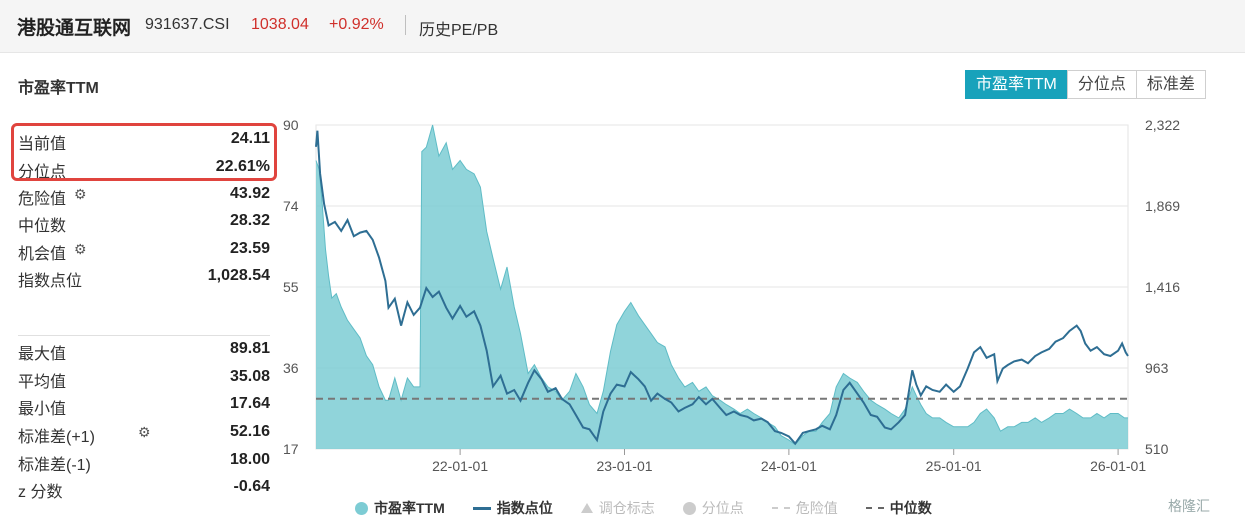  Describe the element at coordinates (460, 466) in the screenshot. I see `x-tick-label: 22-01-01` at that location.